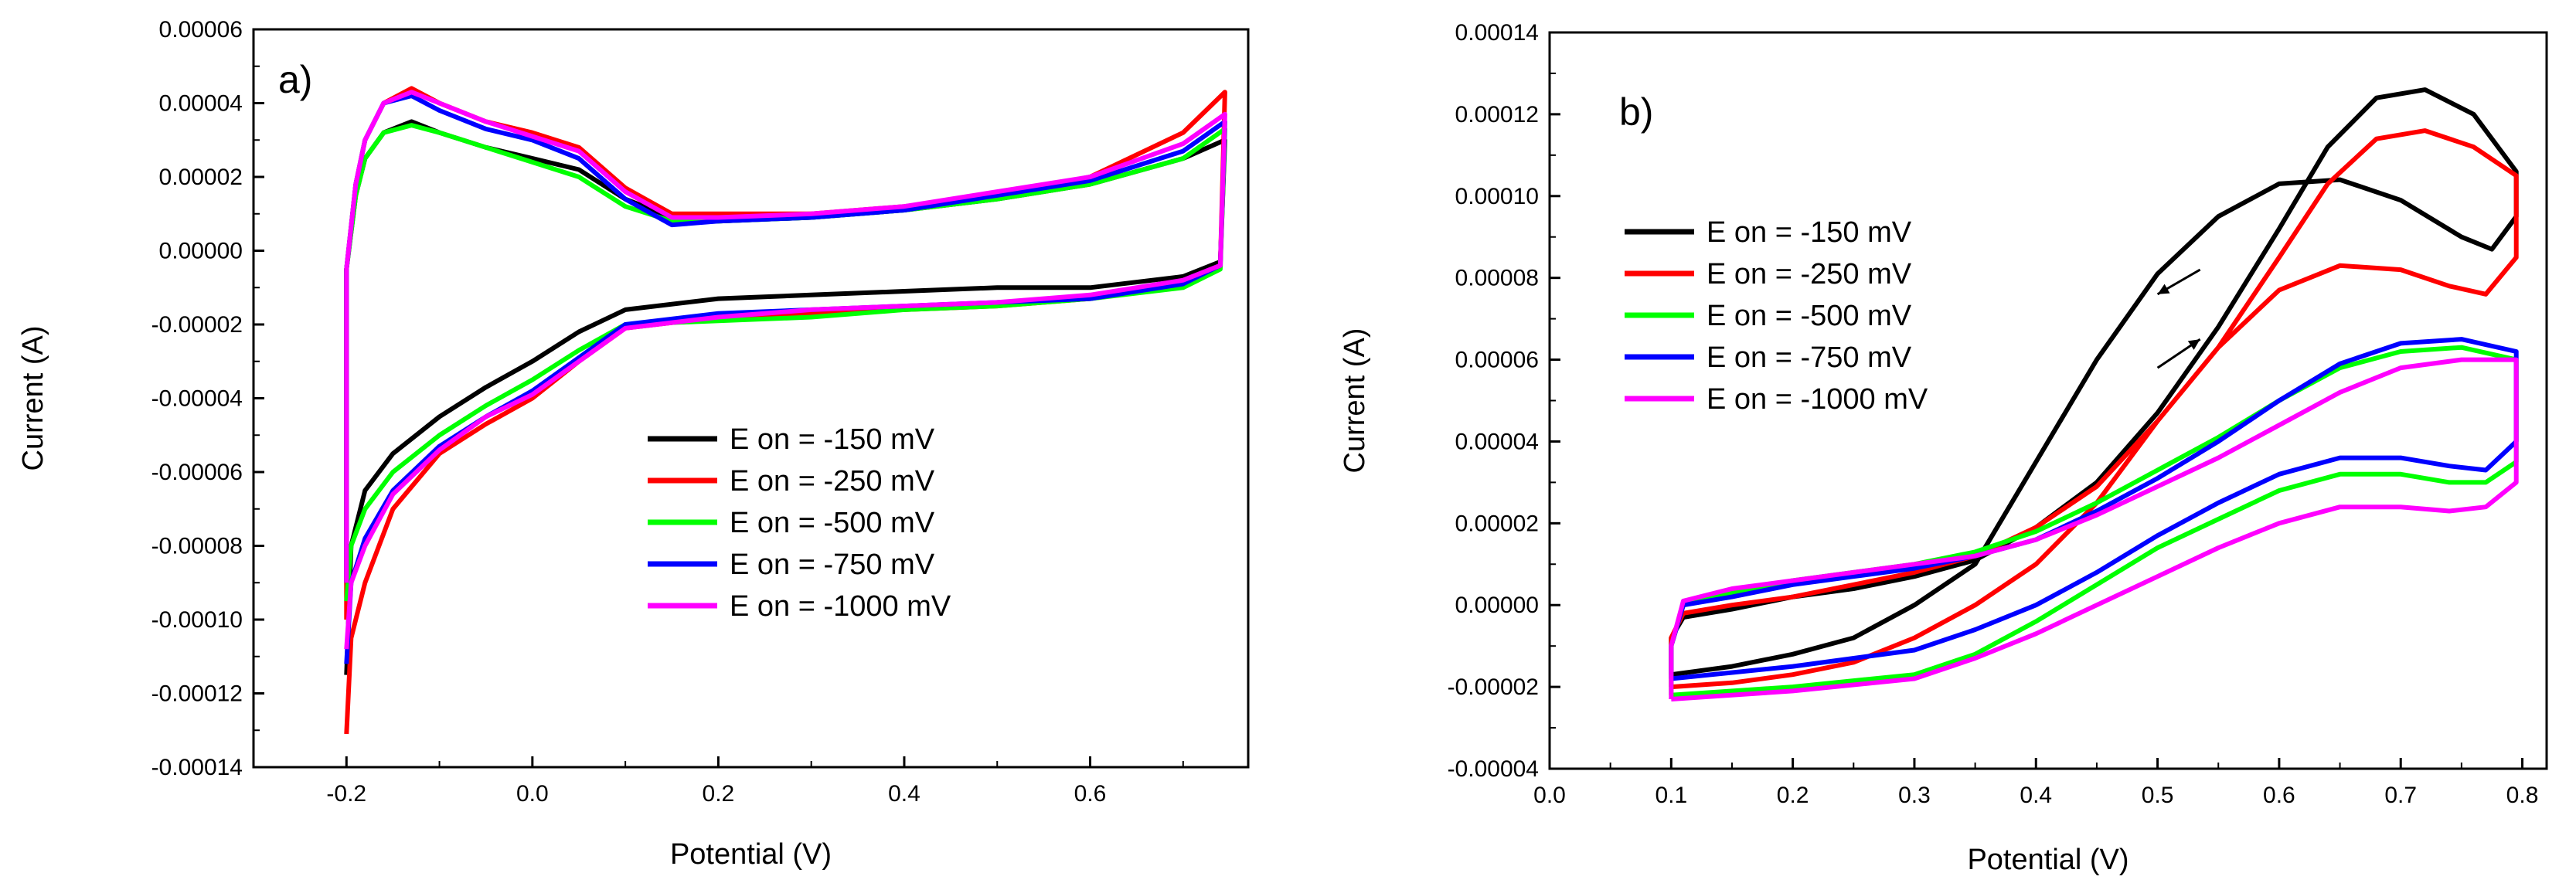  Describe the element at coordinates (1914, 795) in the screenshot. I see `x-tick-label: 0.3` at that location.